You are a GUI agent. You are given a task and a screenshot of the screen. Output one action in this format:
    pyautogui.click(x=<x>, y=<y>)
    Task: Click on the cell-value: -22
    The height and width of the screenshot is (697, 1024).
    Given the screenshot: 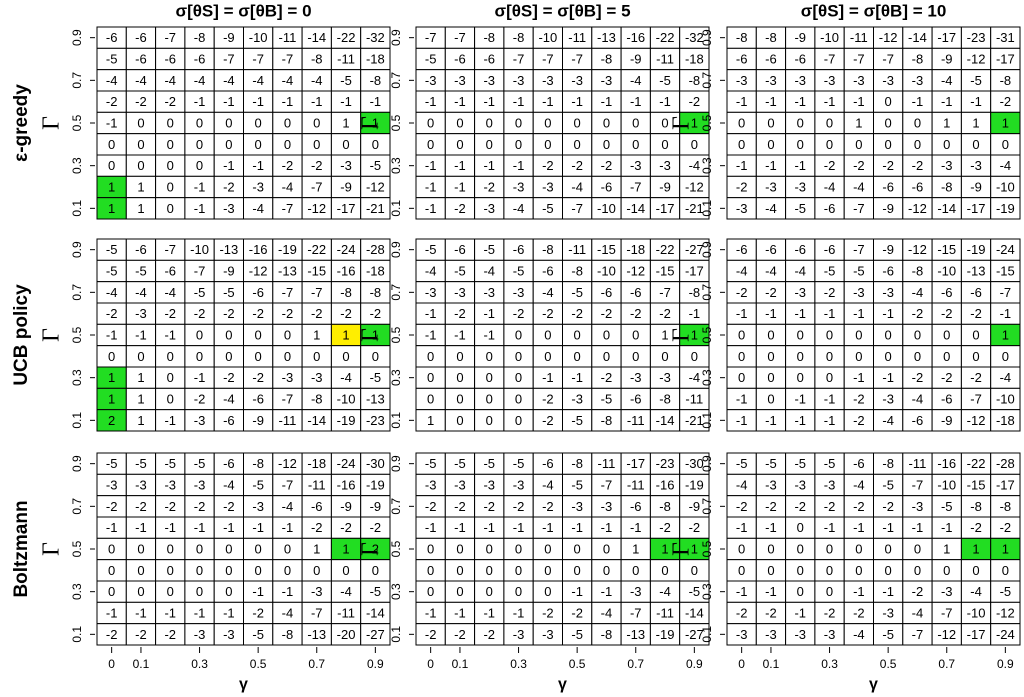 What is the action you would take?
    pyautogui.click(x=665, y=37)
    